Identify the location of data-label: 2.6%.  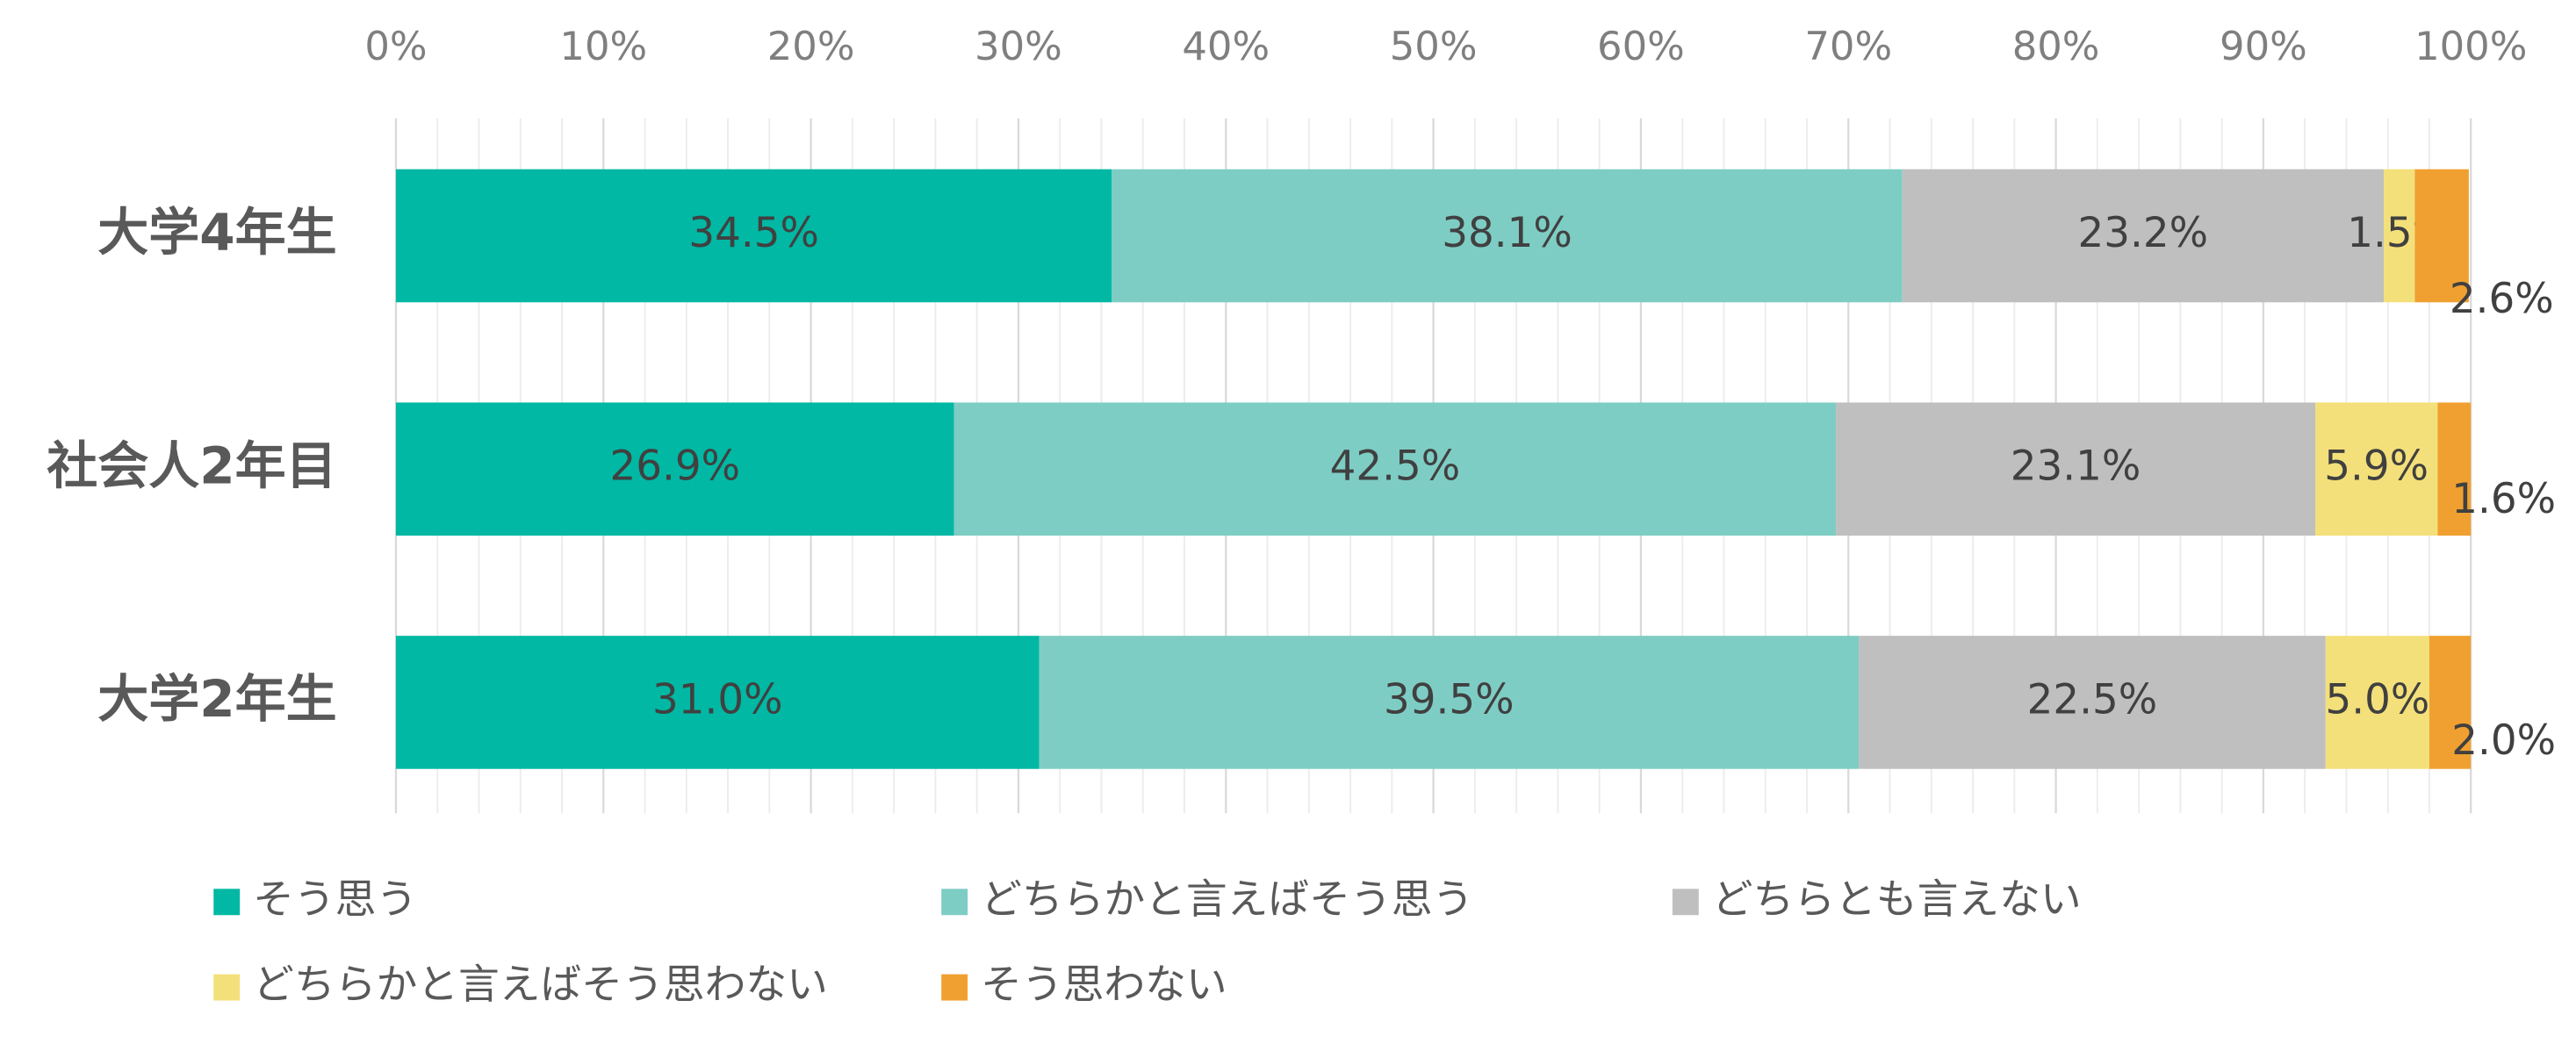
(2502, 299).